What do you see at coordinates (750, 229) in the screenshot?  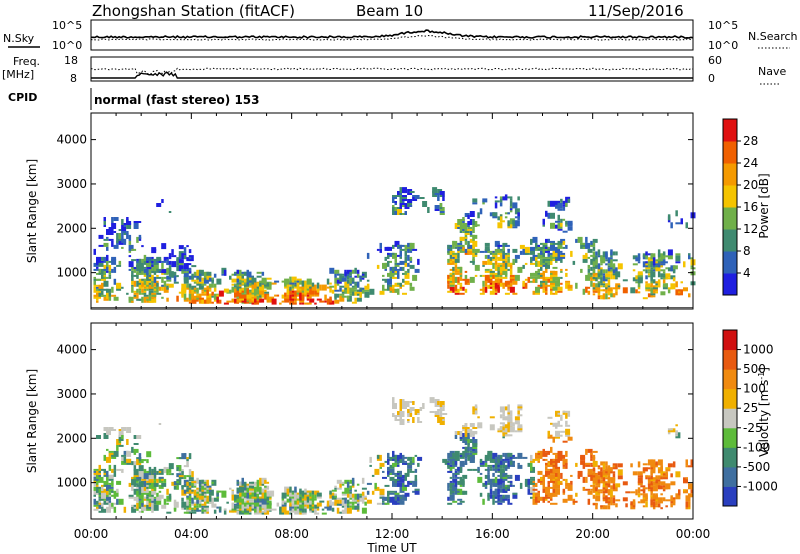 I see `colorbar-tick-label: 12` at bounding box center [750, 229].